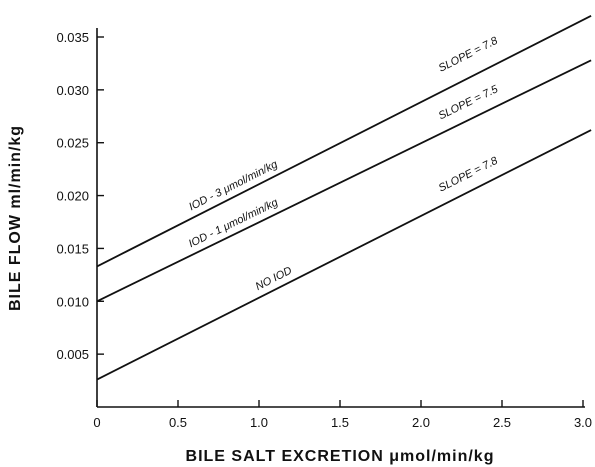  What do you see at coordinates (96, 422) in the screenshot?
I see `x-tick-label: 0` at bounding box center [96, 422].